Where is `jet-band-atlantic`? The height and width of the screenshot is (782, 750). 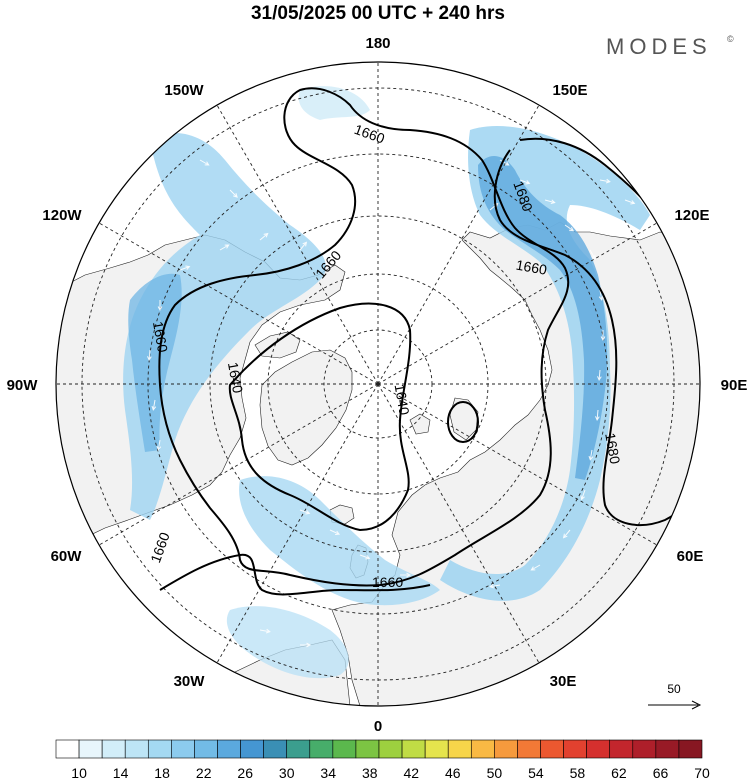 jet-band-atlantic is located at coordinates (339, 541).